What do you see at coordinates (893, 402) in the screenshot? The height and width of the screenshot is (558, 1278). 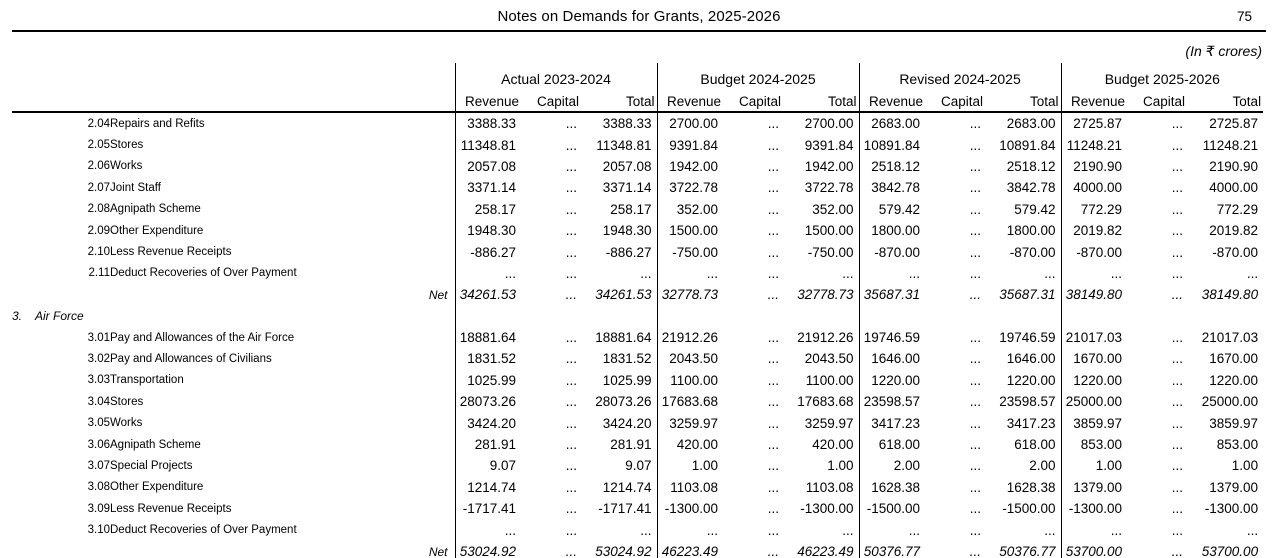 I see `value-cell: 23598.57` at bounding box center [893, 402].